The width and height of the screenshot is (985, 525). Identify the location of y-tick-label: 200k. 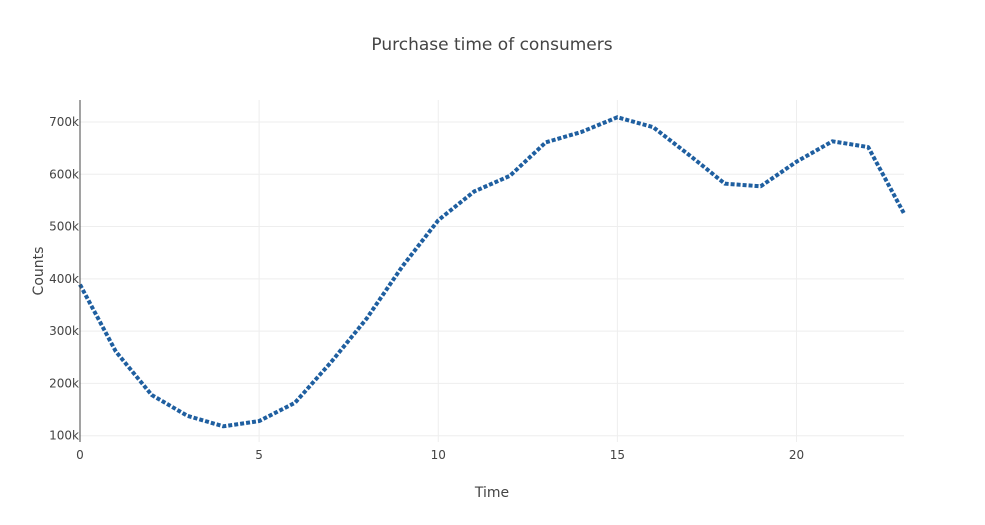
(64, 383).